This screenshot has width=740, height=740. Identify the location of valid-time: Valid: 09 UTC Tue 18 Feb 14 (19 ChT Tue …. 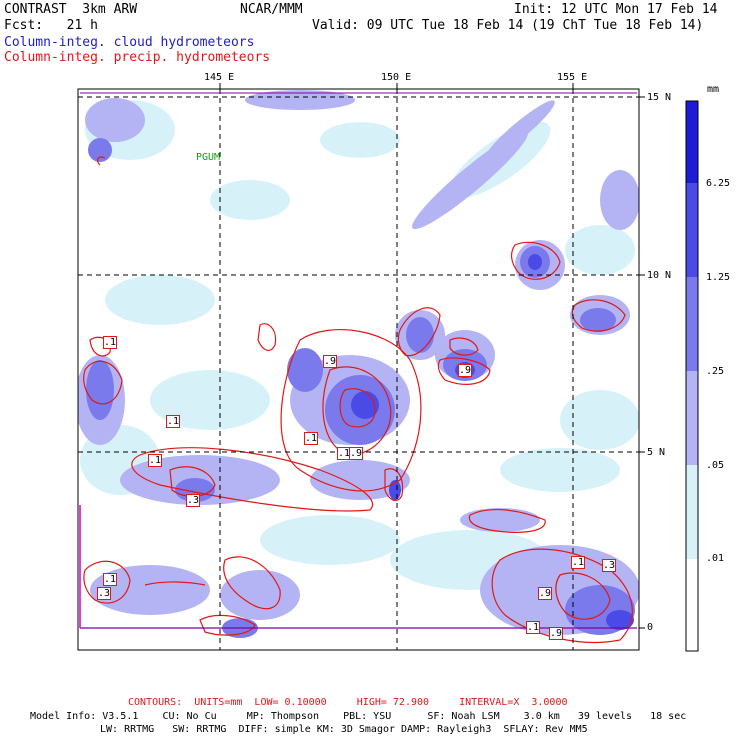
(508, 25).